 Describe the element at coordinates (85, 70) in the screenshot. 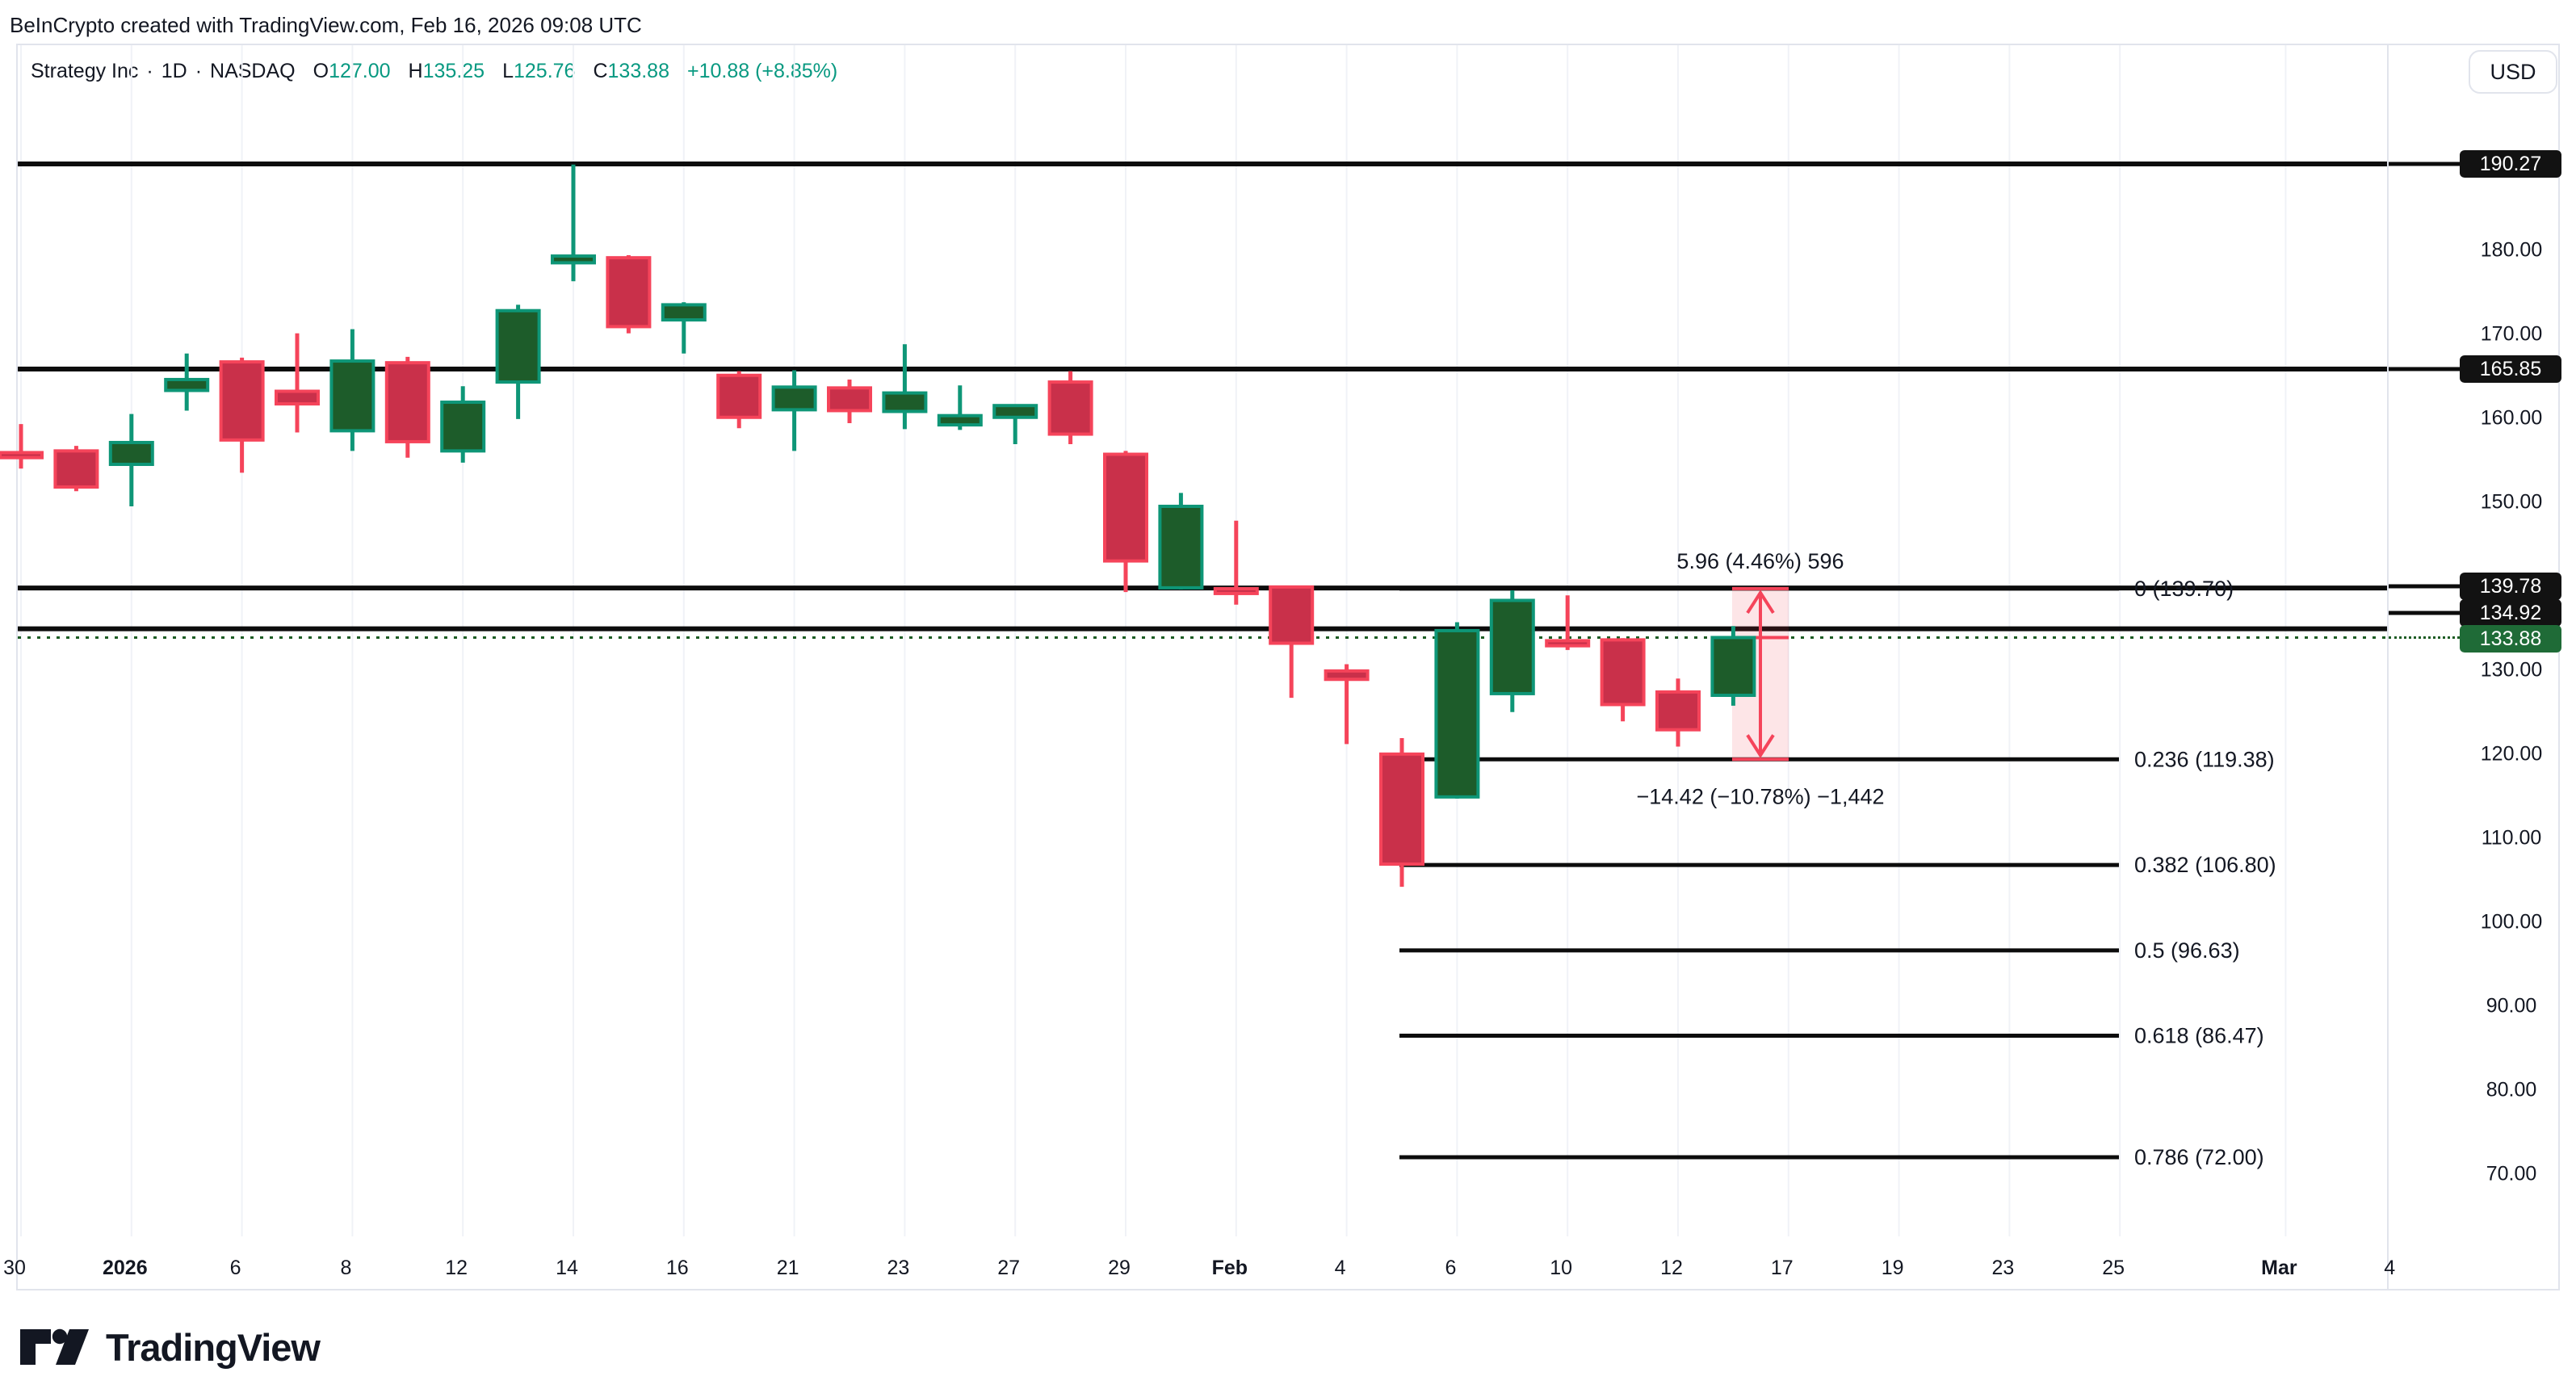

I see `symbol-name: Strategy Inc` at that location.